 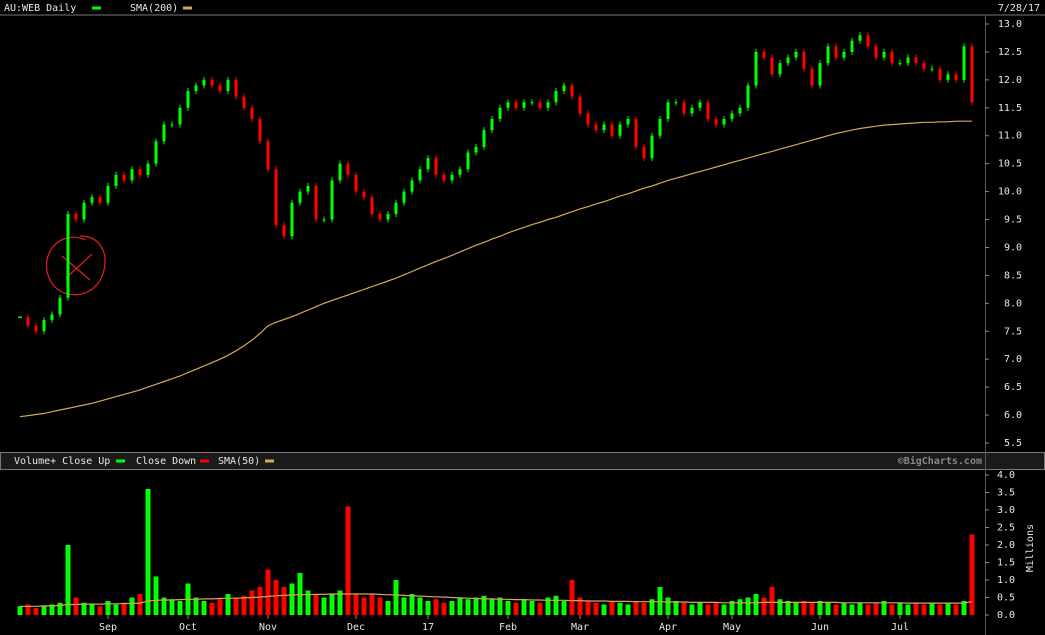 I want to click on x-tick-label: Jun, so click(x=820, y=627).